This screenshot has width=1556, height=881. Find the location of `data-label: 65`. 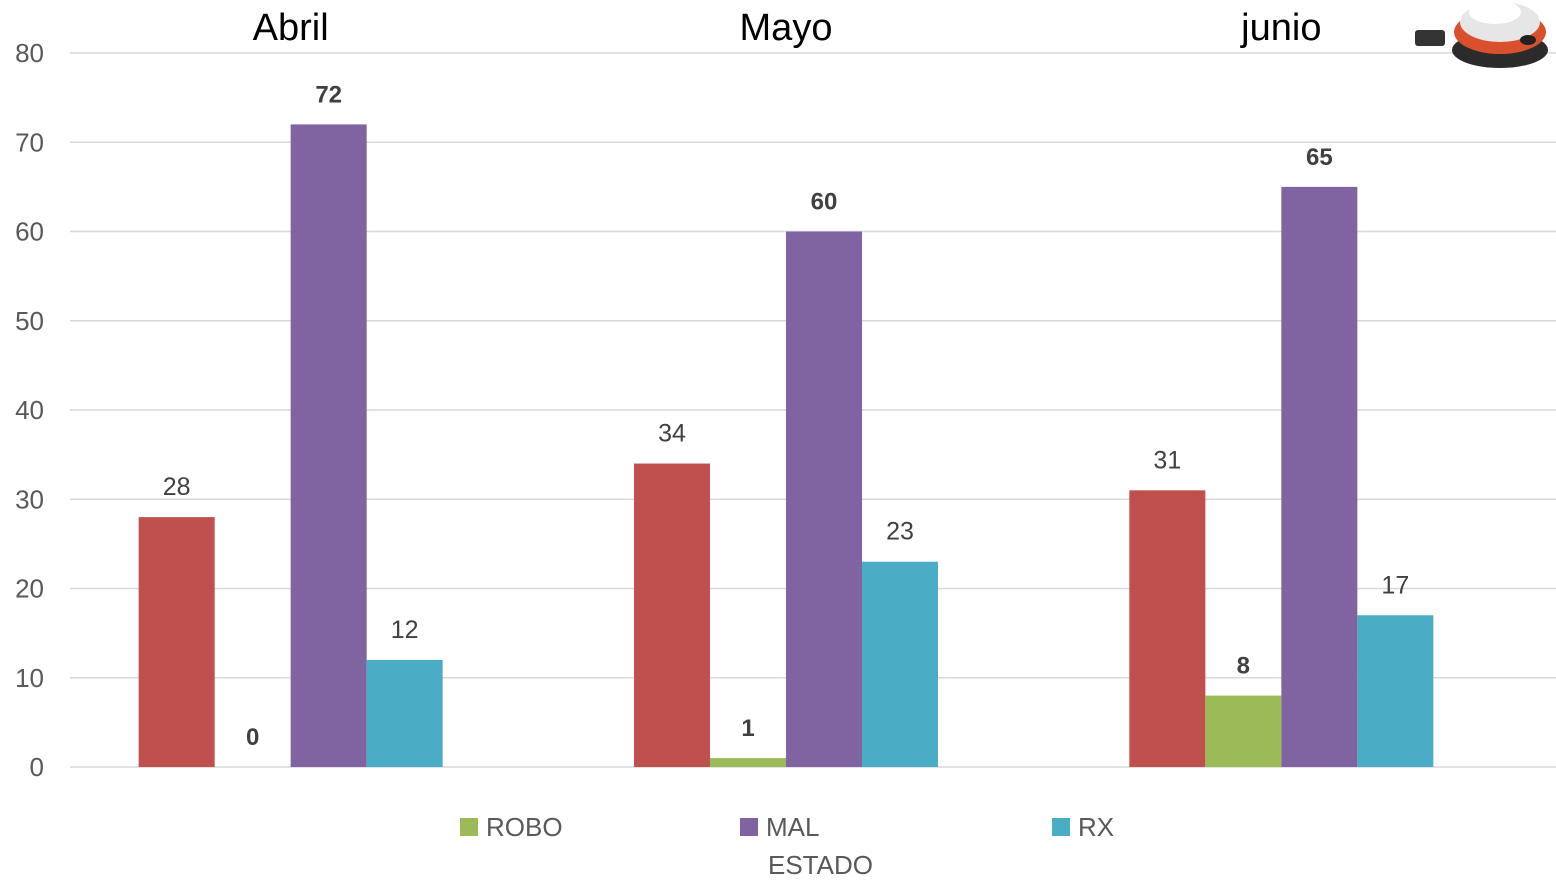

data-label: 65 is located at coordinates (1319, 157).